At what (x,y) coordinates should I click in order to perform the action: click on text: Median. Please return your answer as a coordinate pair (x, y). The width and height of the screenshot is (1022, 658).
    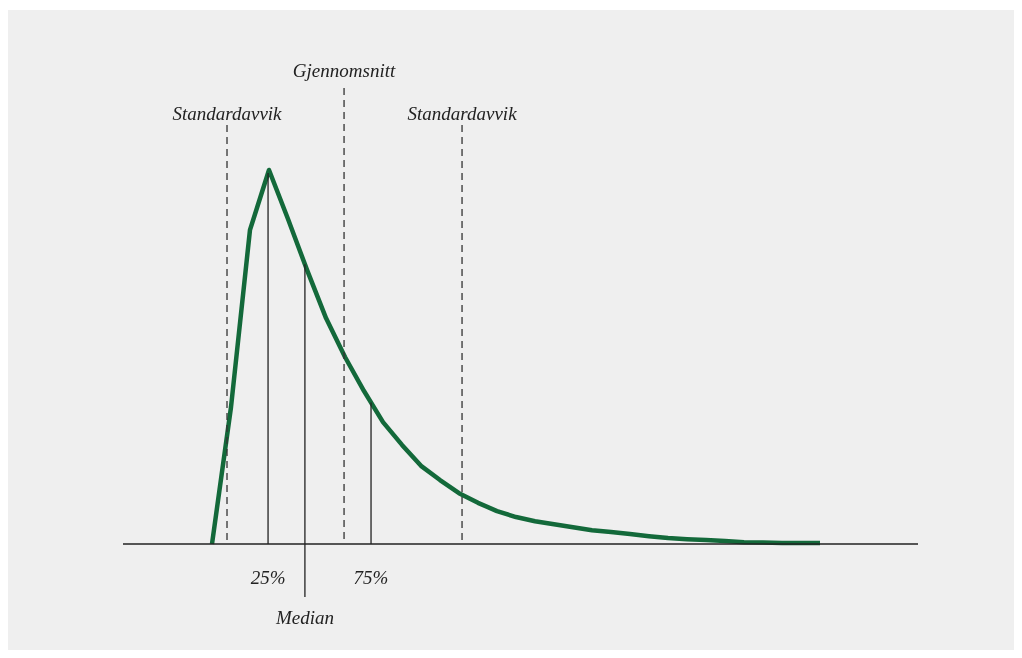
    Looking at the image, I should click on (304, 617).